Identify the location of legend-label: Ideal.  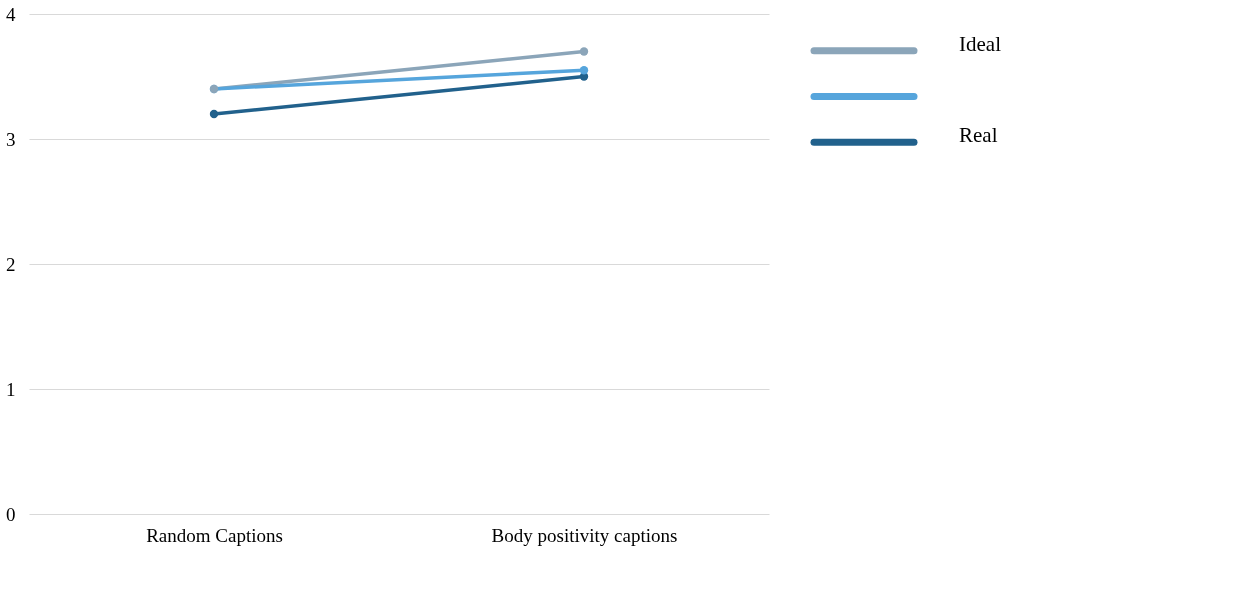
(980, 43).